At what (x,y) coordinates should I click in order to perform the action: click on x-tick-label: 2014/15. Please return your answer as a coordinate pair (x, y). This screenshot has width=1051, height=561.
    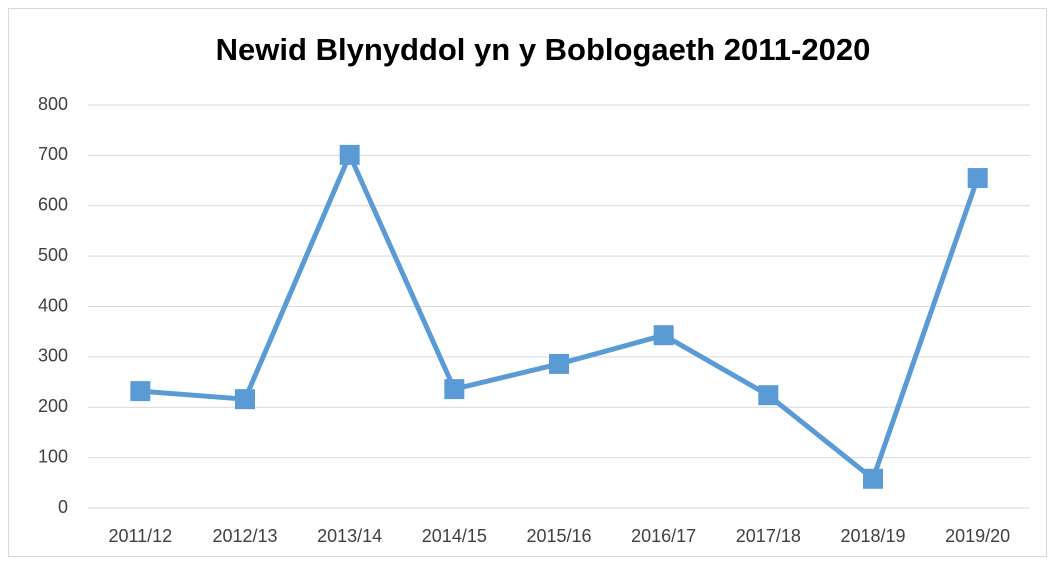
    Looking at the image, I should click on (454, 536).